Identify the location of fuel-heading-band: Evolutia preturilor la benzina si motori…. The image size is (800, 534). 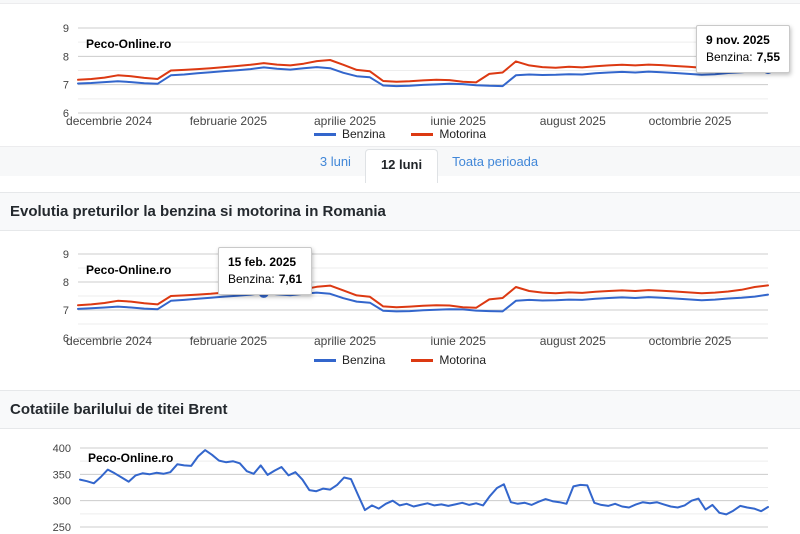
(400, 211).